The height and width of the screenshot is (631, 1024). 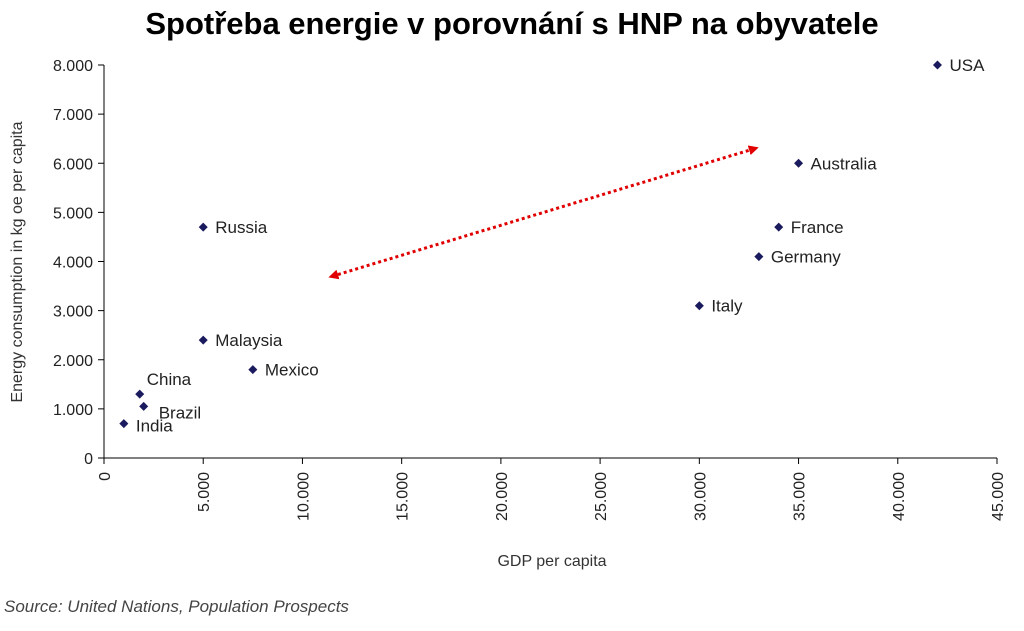 I want to click on point-label-brazil: Brazil, so click(x=180, y=412).